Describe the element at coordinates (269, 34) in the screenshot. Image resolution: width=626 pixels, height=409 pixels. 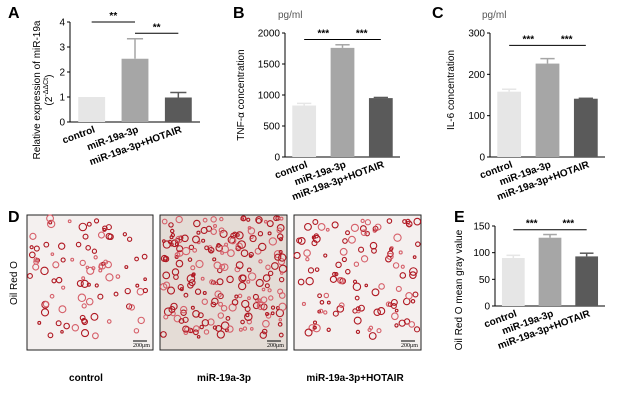
I see `panel-b-y-tick-label: 2000` at that location.